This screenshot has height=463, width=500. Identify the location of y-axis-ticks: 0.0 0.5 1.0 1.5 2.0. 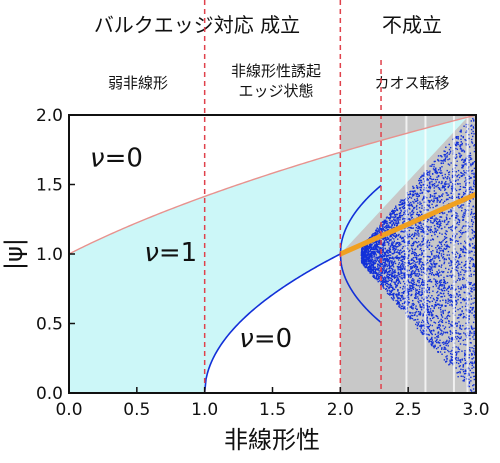
(55, 255).